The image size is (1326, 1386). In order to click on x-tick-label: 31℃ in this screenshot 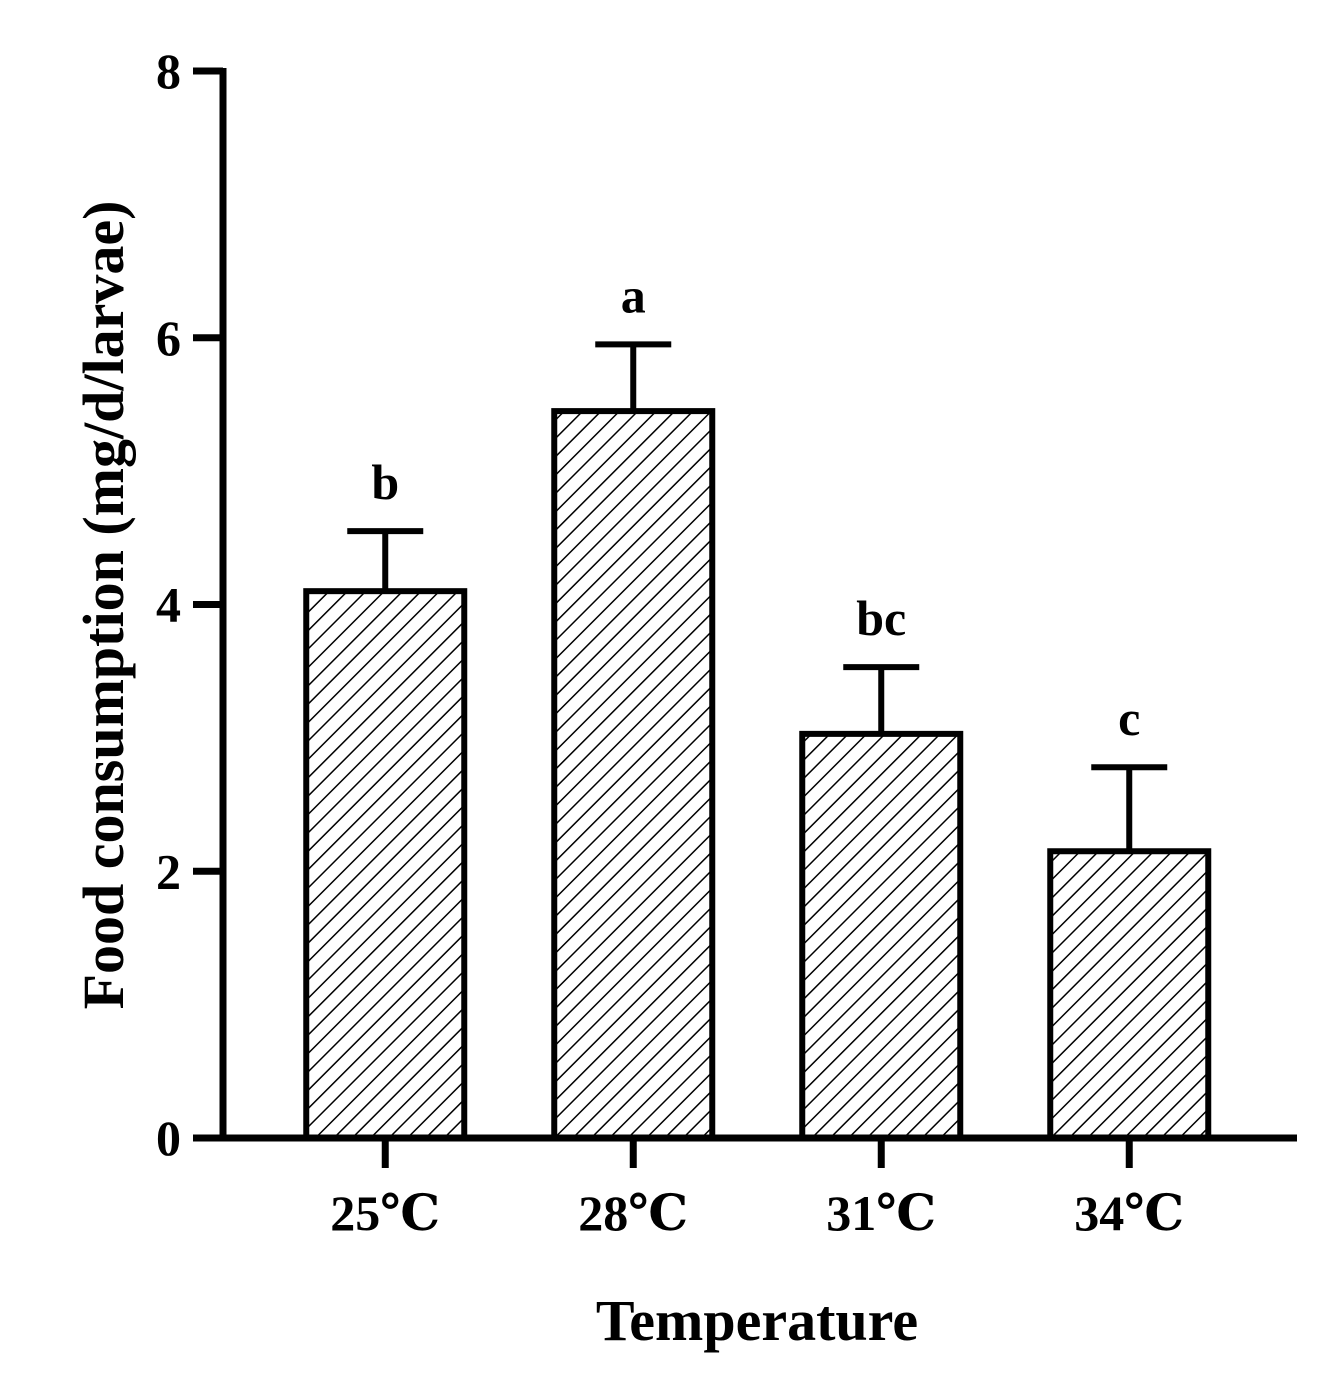, I will do `click(881, 1213)`.